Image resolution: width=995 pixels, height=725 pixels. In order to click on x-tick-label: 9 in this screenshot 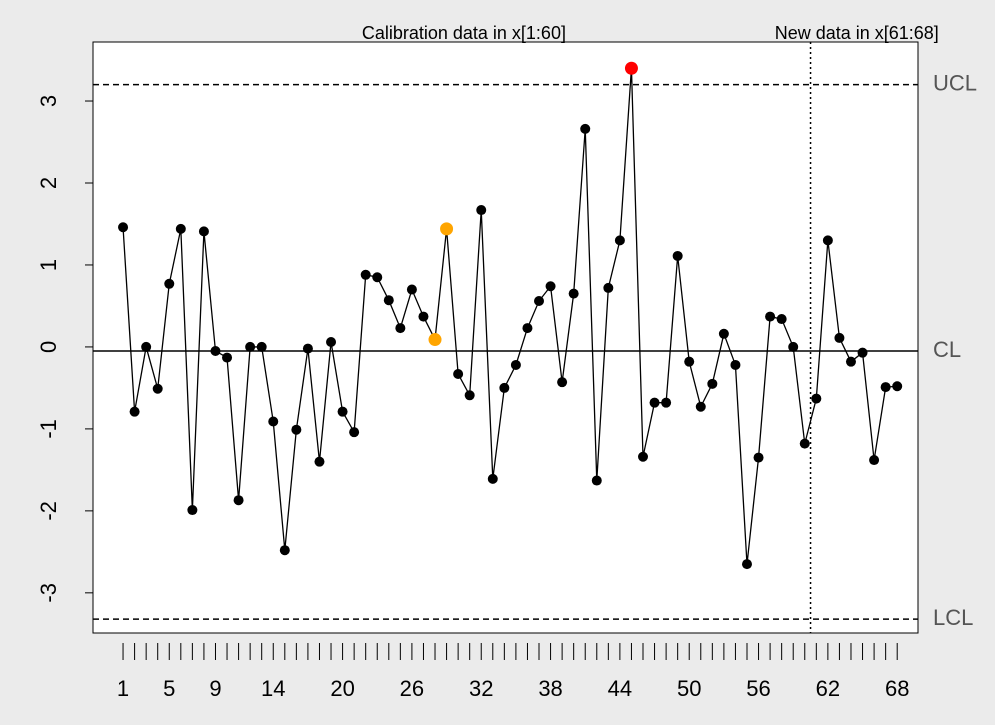, I will do `click(215, 688)`.